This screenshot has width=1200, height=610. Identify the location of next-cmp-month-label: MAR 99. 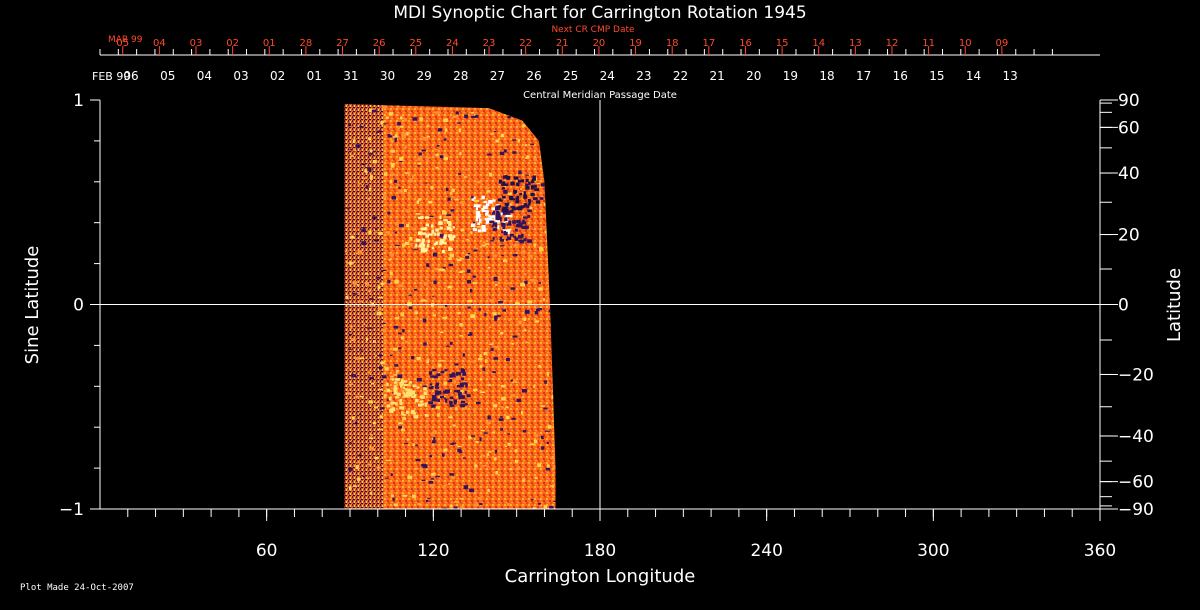
(125, 40).